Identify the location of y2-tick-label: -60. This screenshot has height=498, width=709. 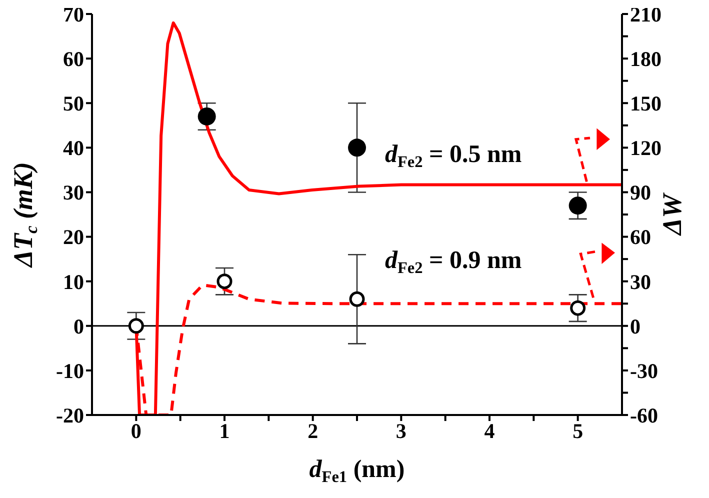
(644, 415).